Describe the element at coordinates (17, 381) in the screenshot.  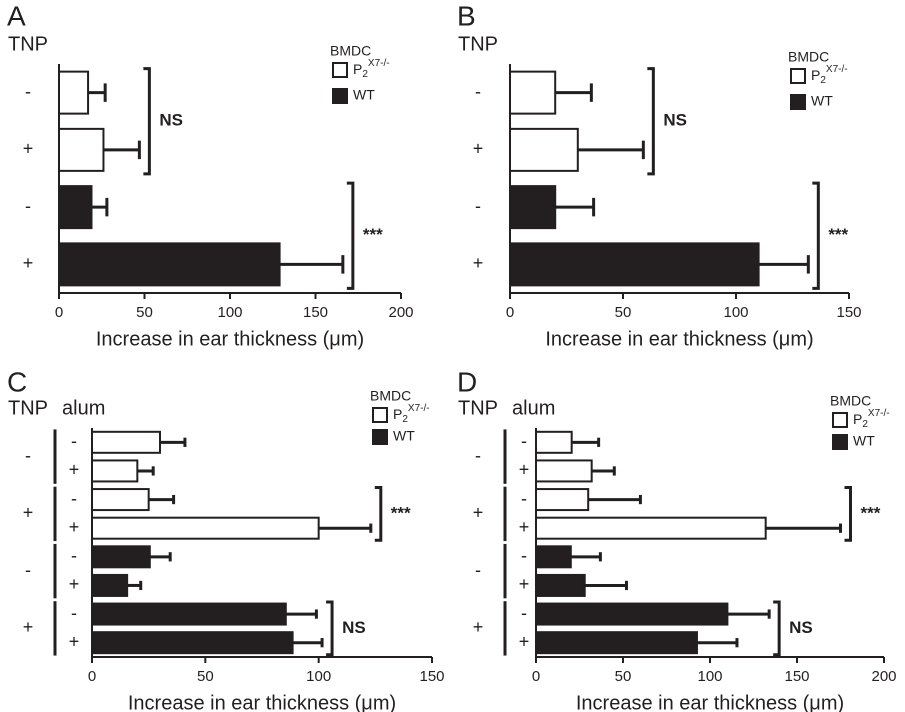
I see `panel-label: C` at that location.